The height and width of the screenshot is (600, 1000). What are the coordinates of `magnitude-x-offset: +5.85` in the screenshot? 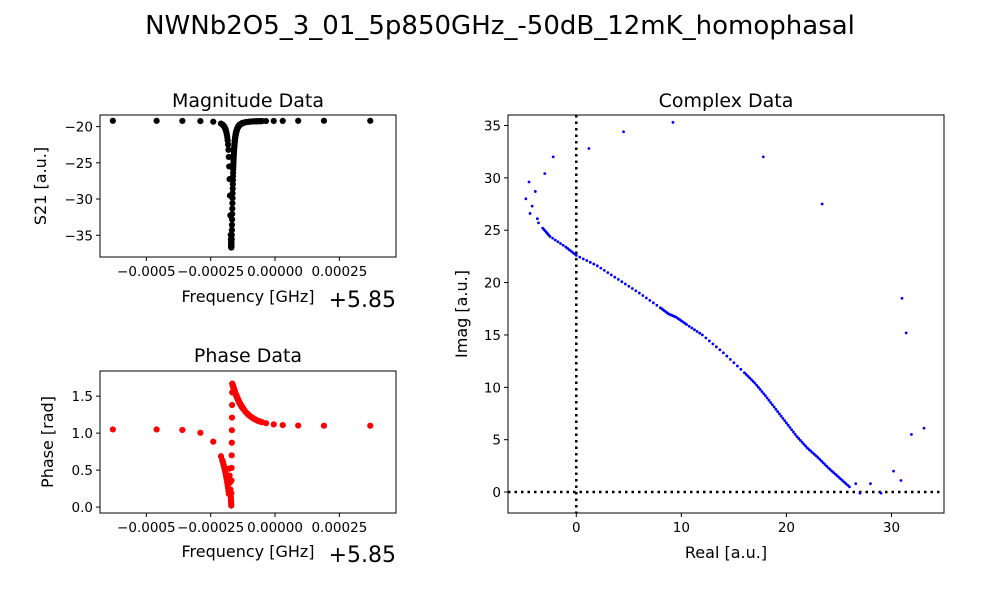 It's located at (362, 300).